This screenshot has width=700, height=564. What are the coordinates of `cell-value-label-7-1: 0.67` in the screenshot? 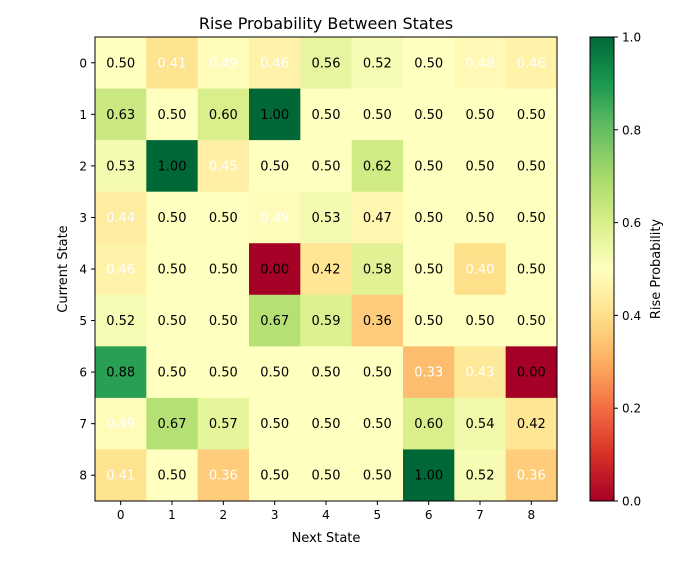 It's located at (172, 424).